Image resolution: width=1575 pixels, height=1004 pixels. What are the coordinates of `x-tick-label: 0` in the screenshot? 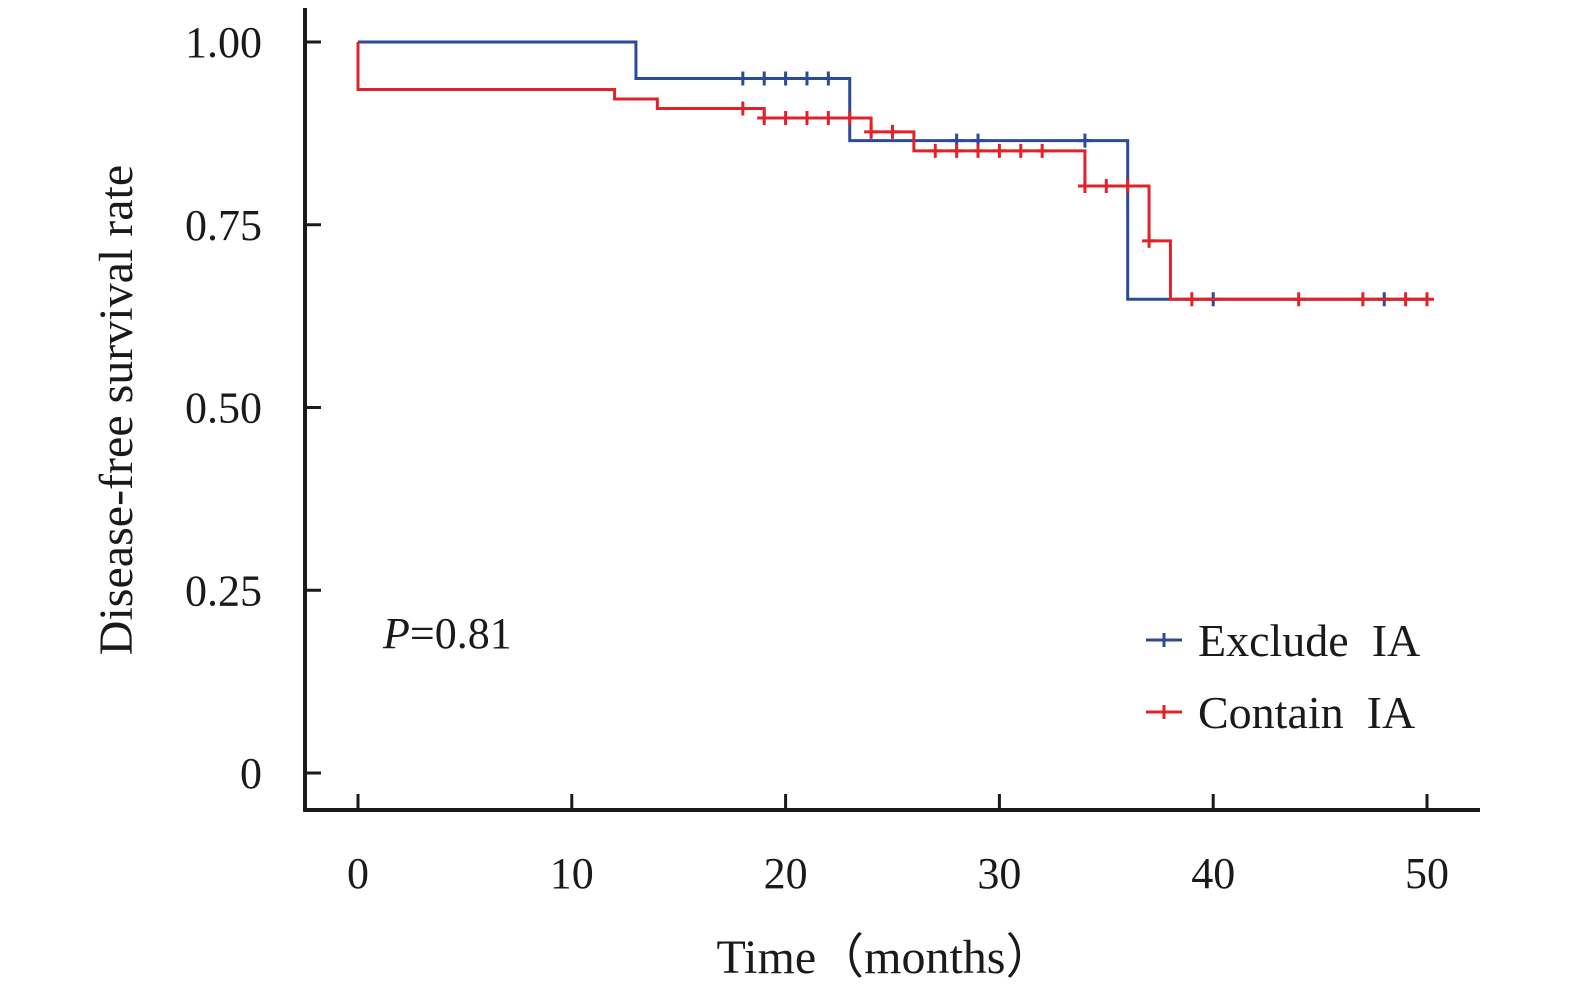 It's located at (358, 873).